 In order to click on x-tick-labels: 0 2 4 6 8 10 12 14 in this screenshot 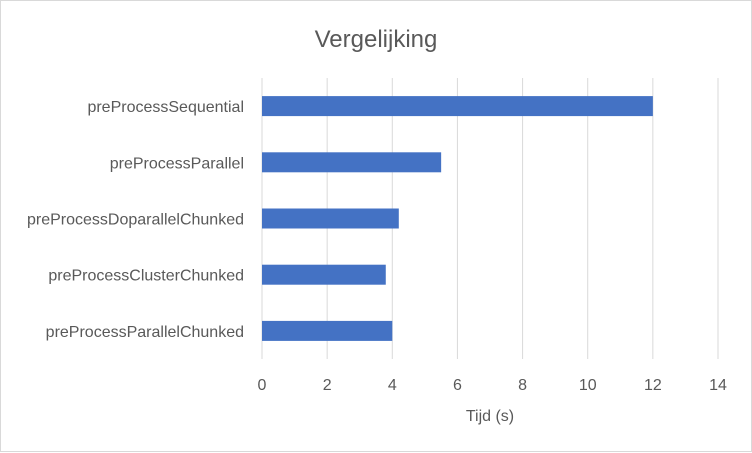, I will do `click(492, 385)`.